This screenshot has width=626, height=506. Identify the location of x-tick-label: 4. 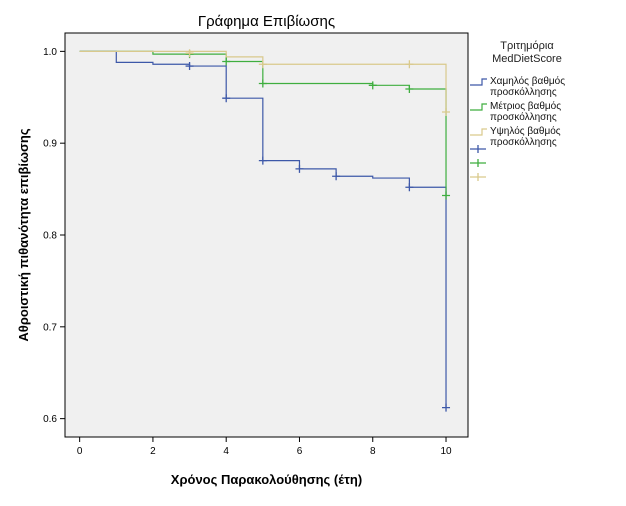
(226, 451).